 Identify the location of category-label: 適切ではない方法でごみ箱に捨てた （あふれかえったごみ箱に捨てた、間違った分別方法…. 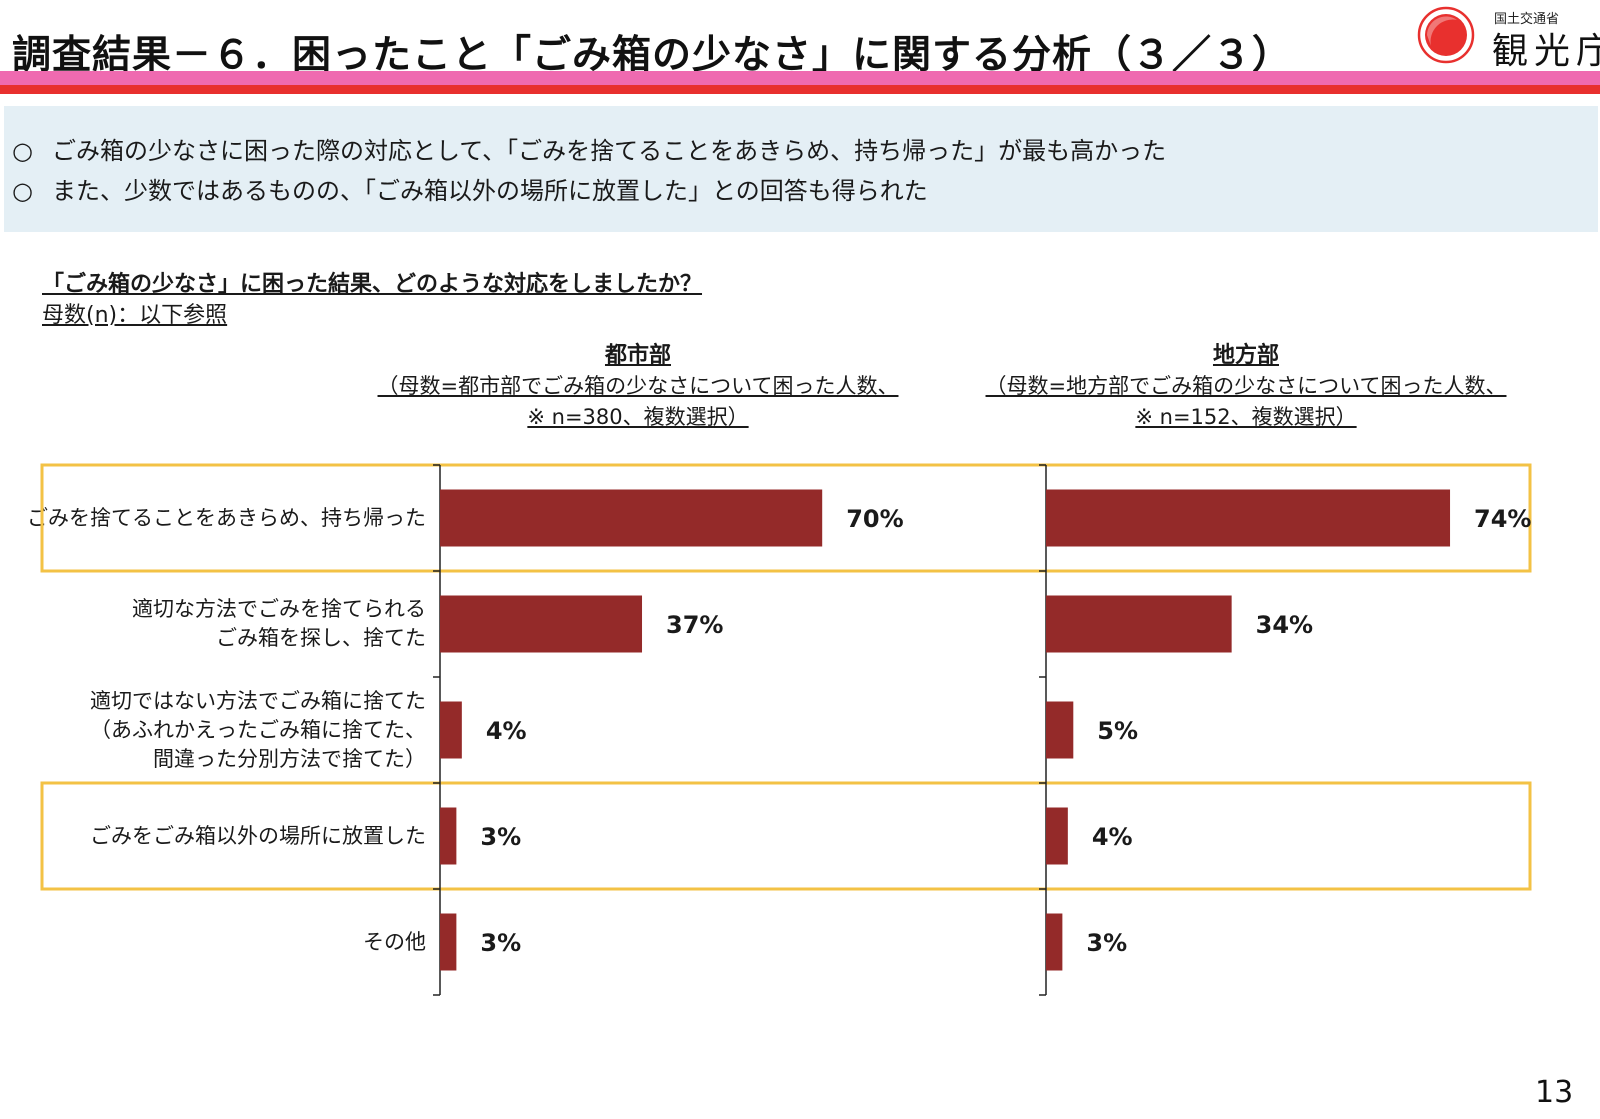
(258, 730).